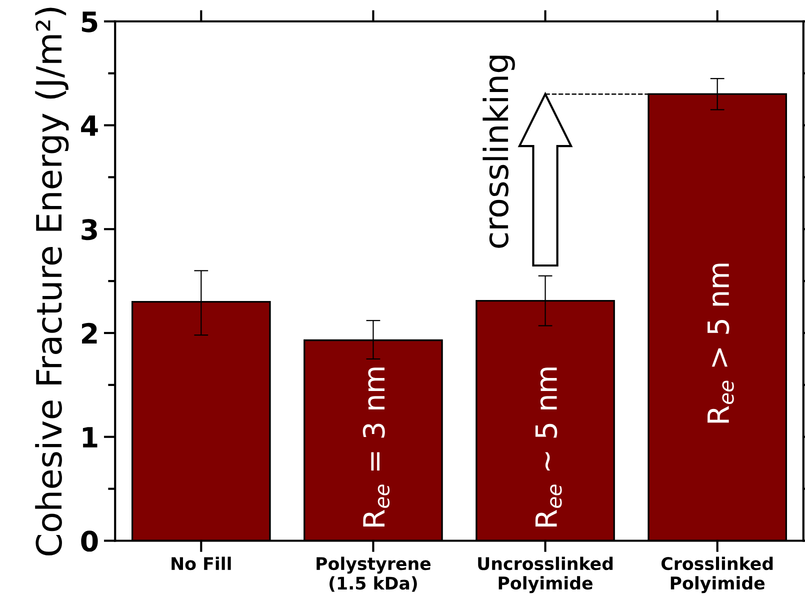 This screenshot has height=611, width=805. I want to click on annotation: R$_{ee}$ = 3 nm, so click(376, 447).